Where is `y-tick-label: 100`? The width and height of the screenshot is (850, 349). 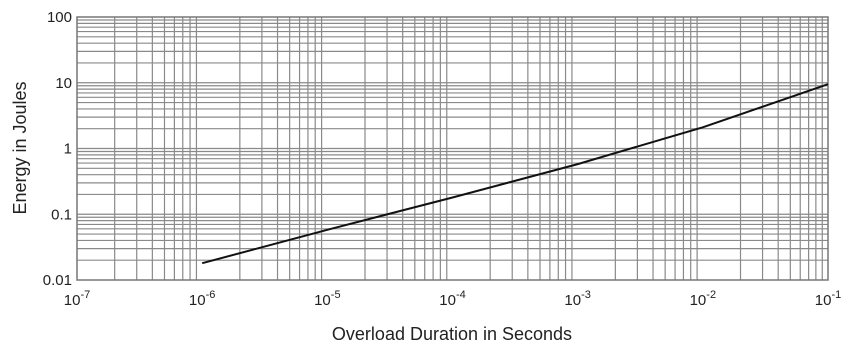 y-tick-label: 100 is located at coordinates (59, 17).